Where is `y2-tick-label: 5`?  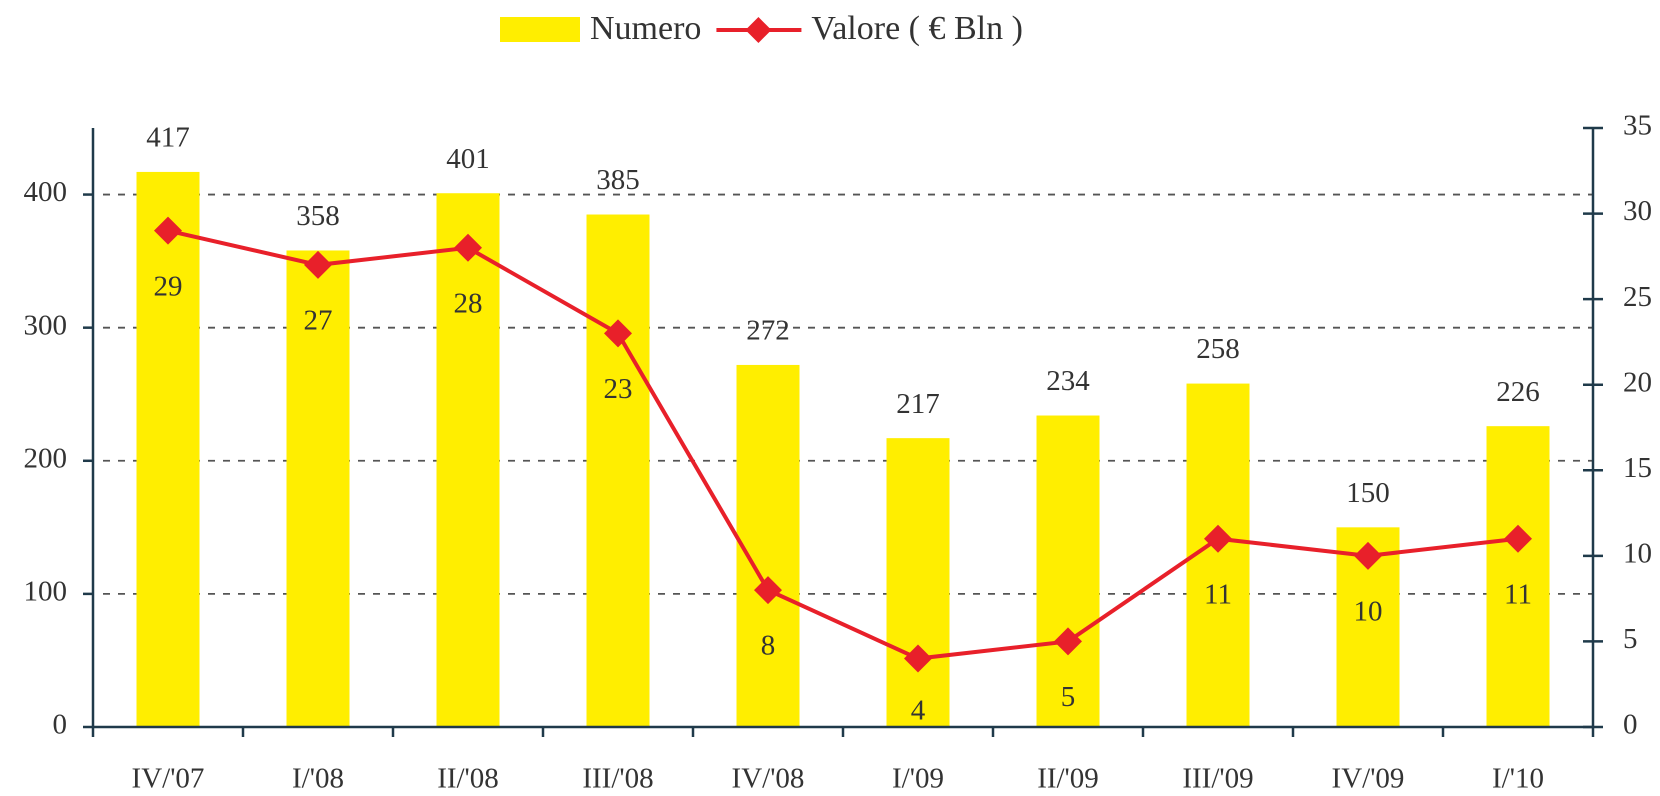
y2-tick-label: 5 is located at coordinates (1630, 639).